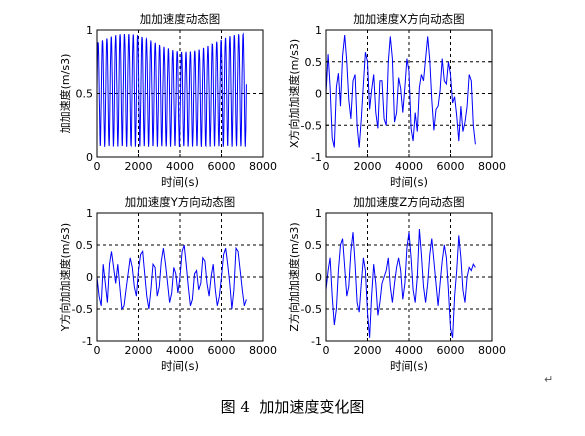  What do you see at coordinates (294, 276) in the screenshot?
I see `y-axis-label: Z方向加加速度(m/s3)` at bounding box center [294, 276].